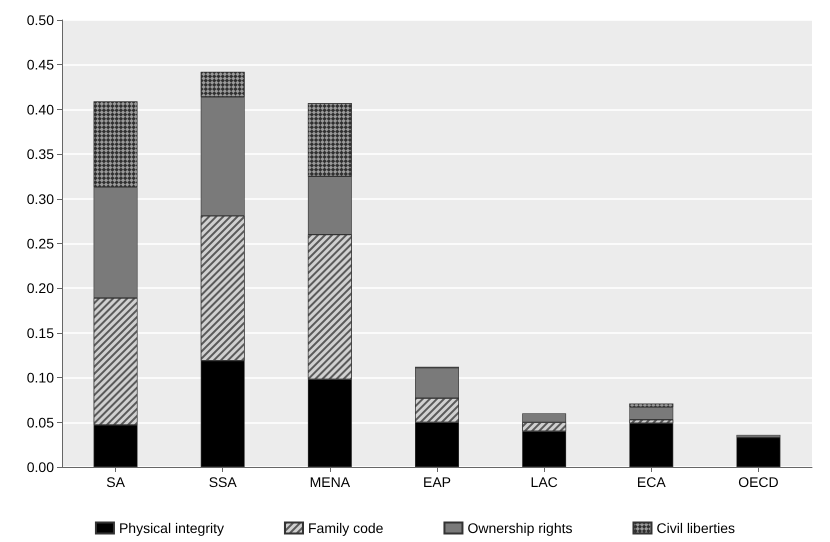 The width and height of the screenshot is (830, 542). I want to click on x-tick-label: MENA, so click(330, 482).